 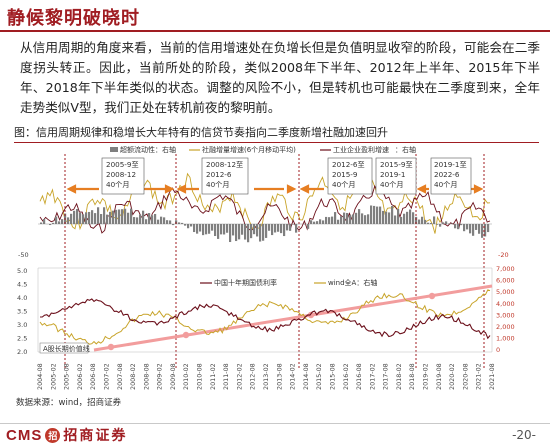 I want to click on left-axis-tick: 2.5, so click(x=22, y=339).